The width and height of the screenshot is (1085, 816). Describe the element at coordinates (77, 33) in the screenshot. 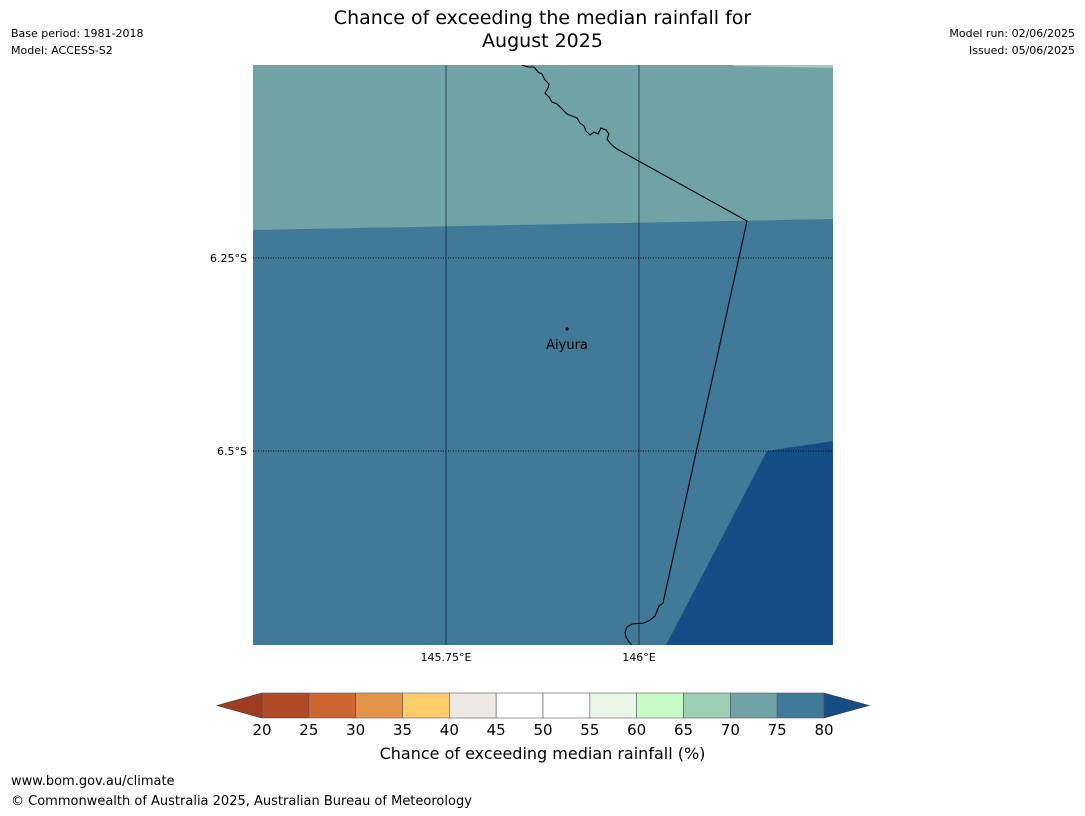

I see `base-period: Base period: 1981-2018` at that location.